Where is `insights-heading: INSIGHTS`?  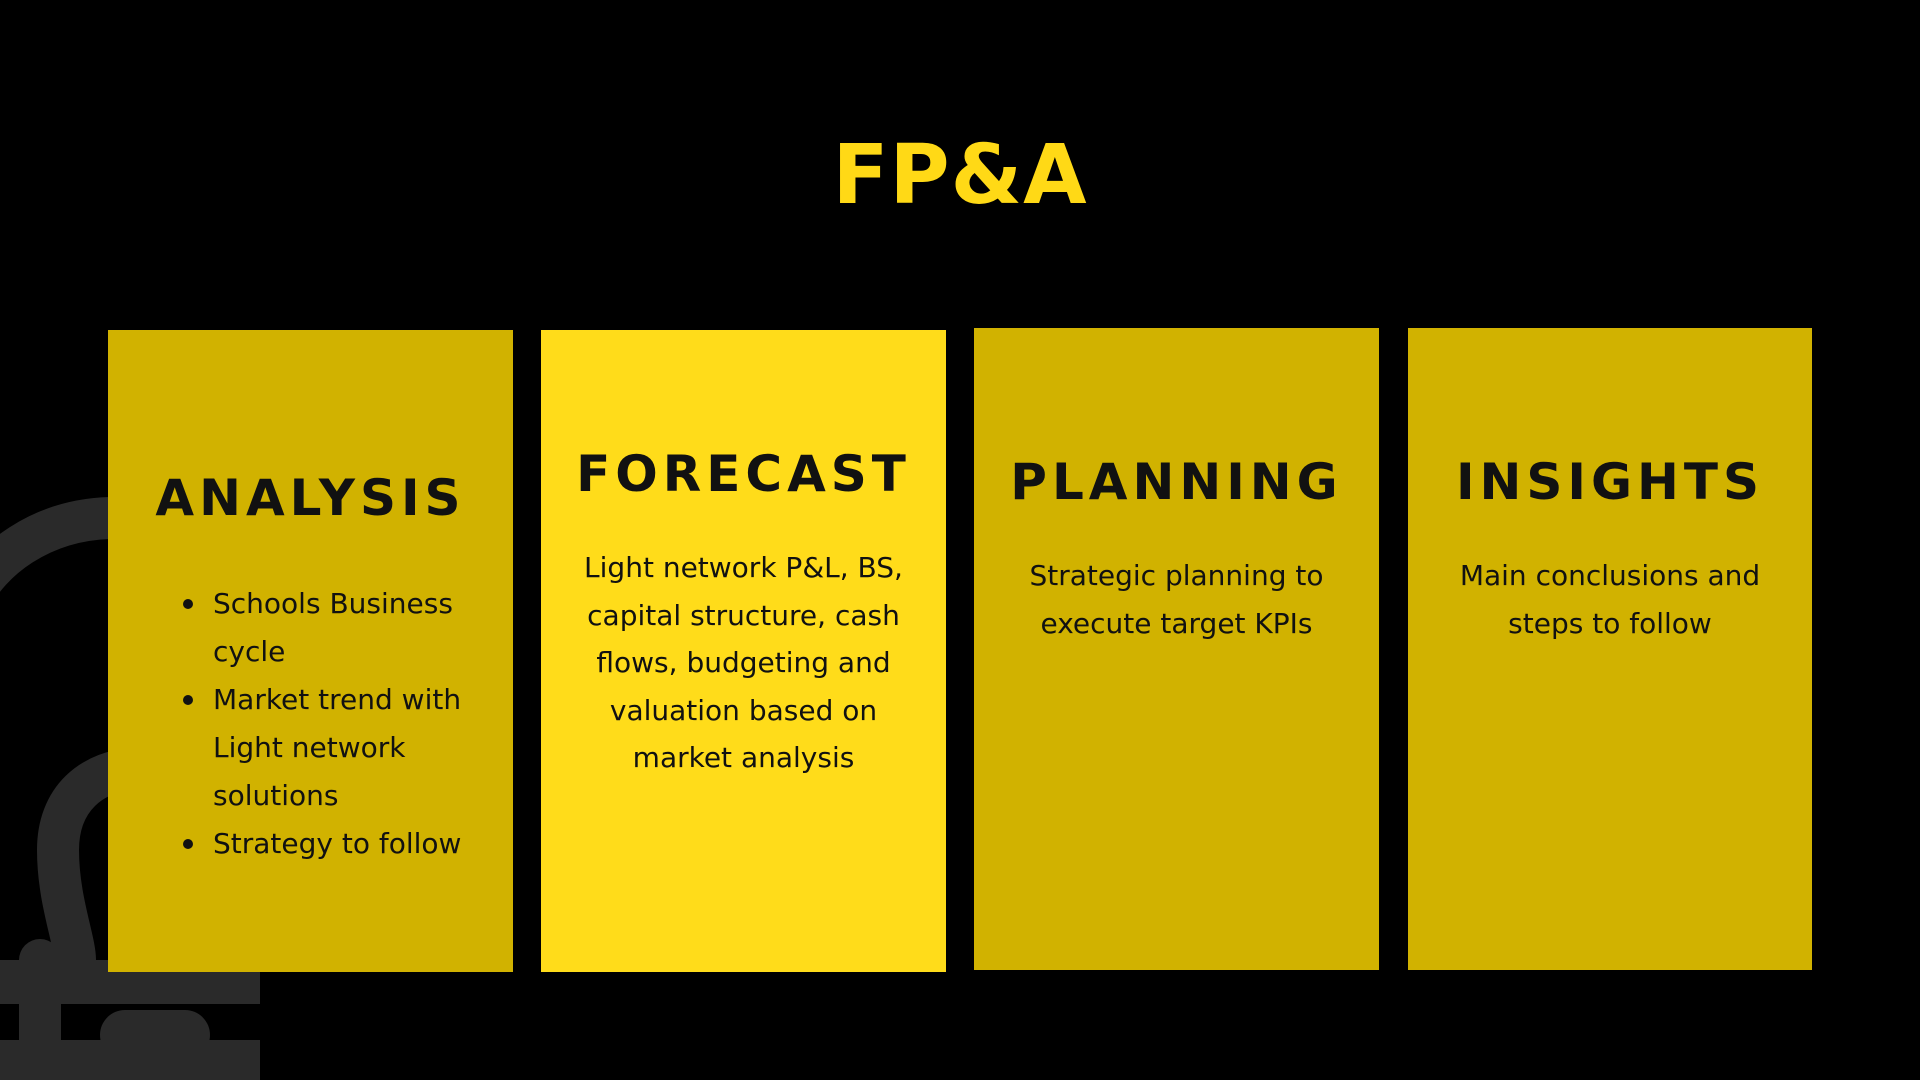 insights-heading: INSIGHTS is located at coordinates (1610, 482).